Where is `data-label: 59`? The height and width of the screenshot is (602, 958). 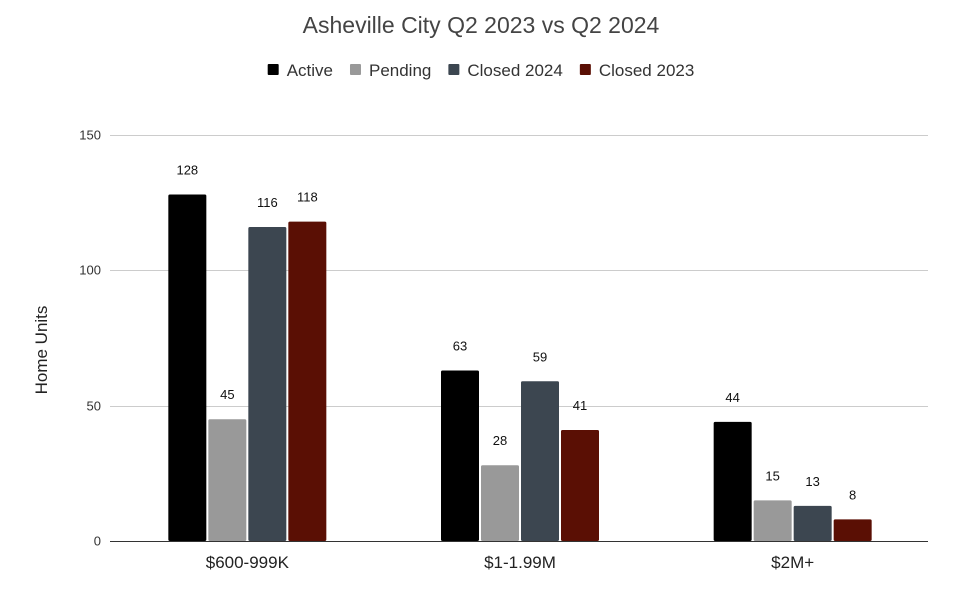 data-label: 59 is located at coordinates (540, 356).